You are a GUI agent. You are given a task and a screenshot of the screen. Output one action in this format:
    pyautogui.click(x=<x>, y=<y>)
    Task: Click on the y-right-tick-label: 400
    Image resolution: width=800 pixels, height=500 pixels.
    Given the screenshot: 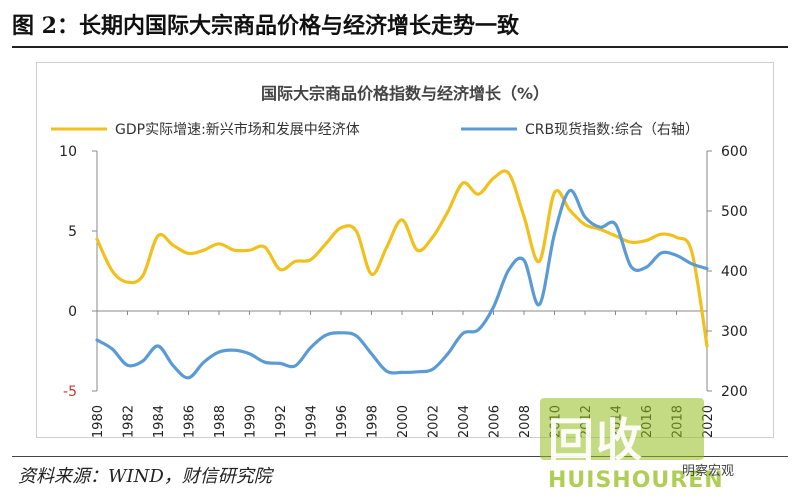 What is the action you would take?
    pyautogui.click(x=734, y=272)
    